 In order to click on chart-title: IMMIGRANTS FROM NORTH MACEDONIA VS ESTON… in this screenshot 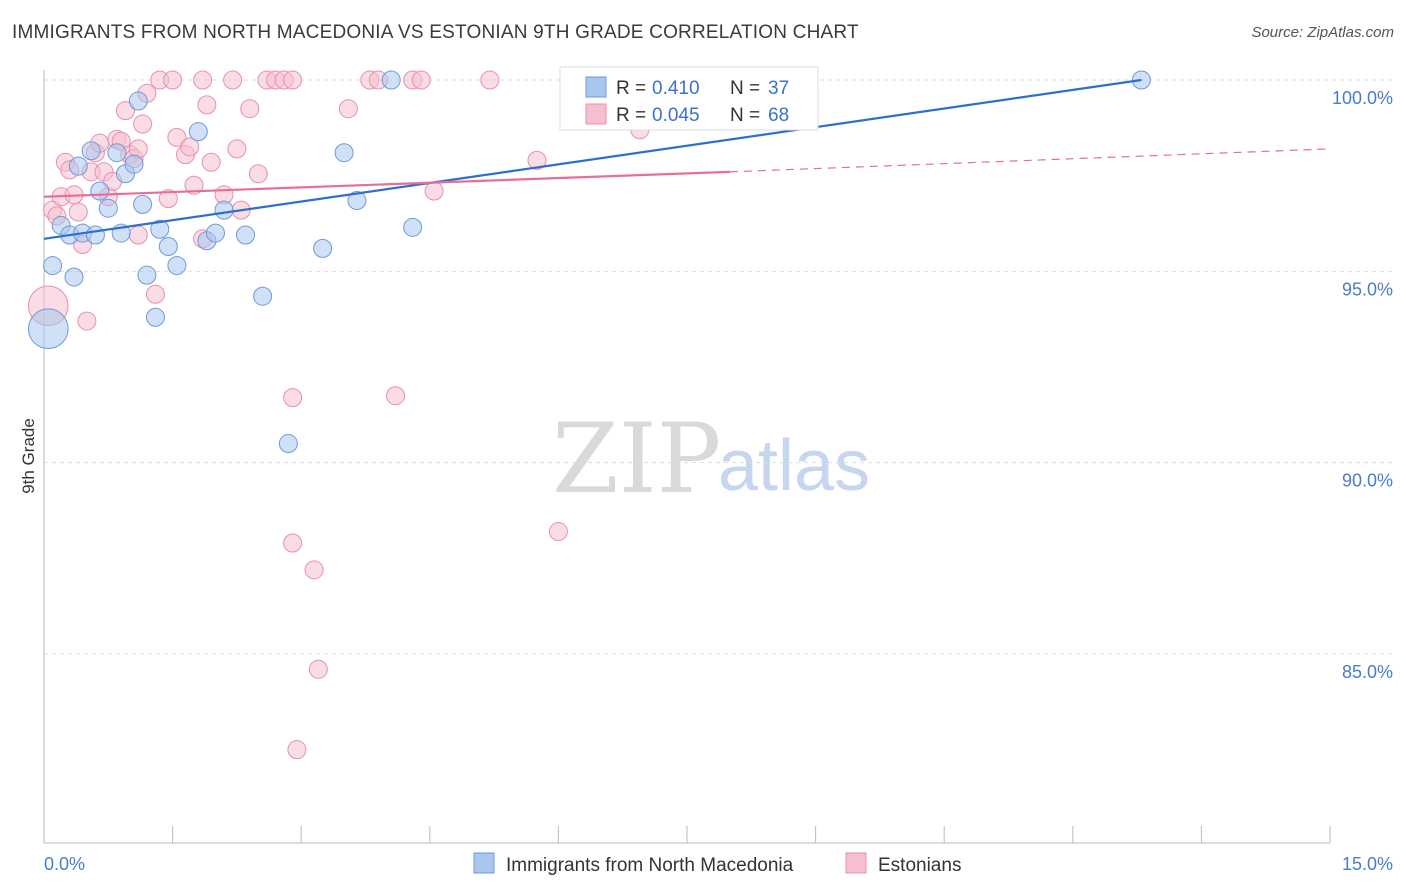, I will do `click(435, 32)`.